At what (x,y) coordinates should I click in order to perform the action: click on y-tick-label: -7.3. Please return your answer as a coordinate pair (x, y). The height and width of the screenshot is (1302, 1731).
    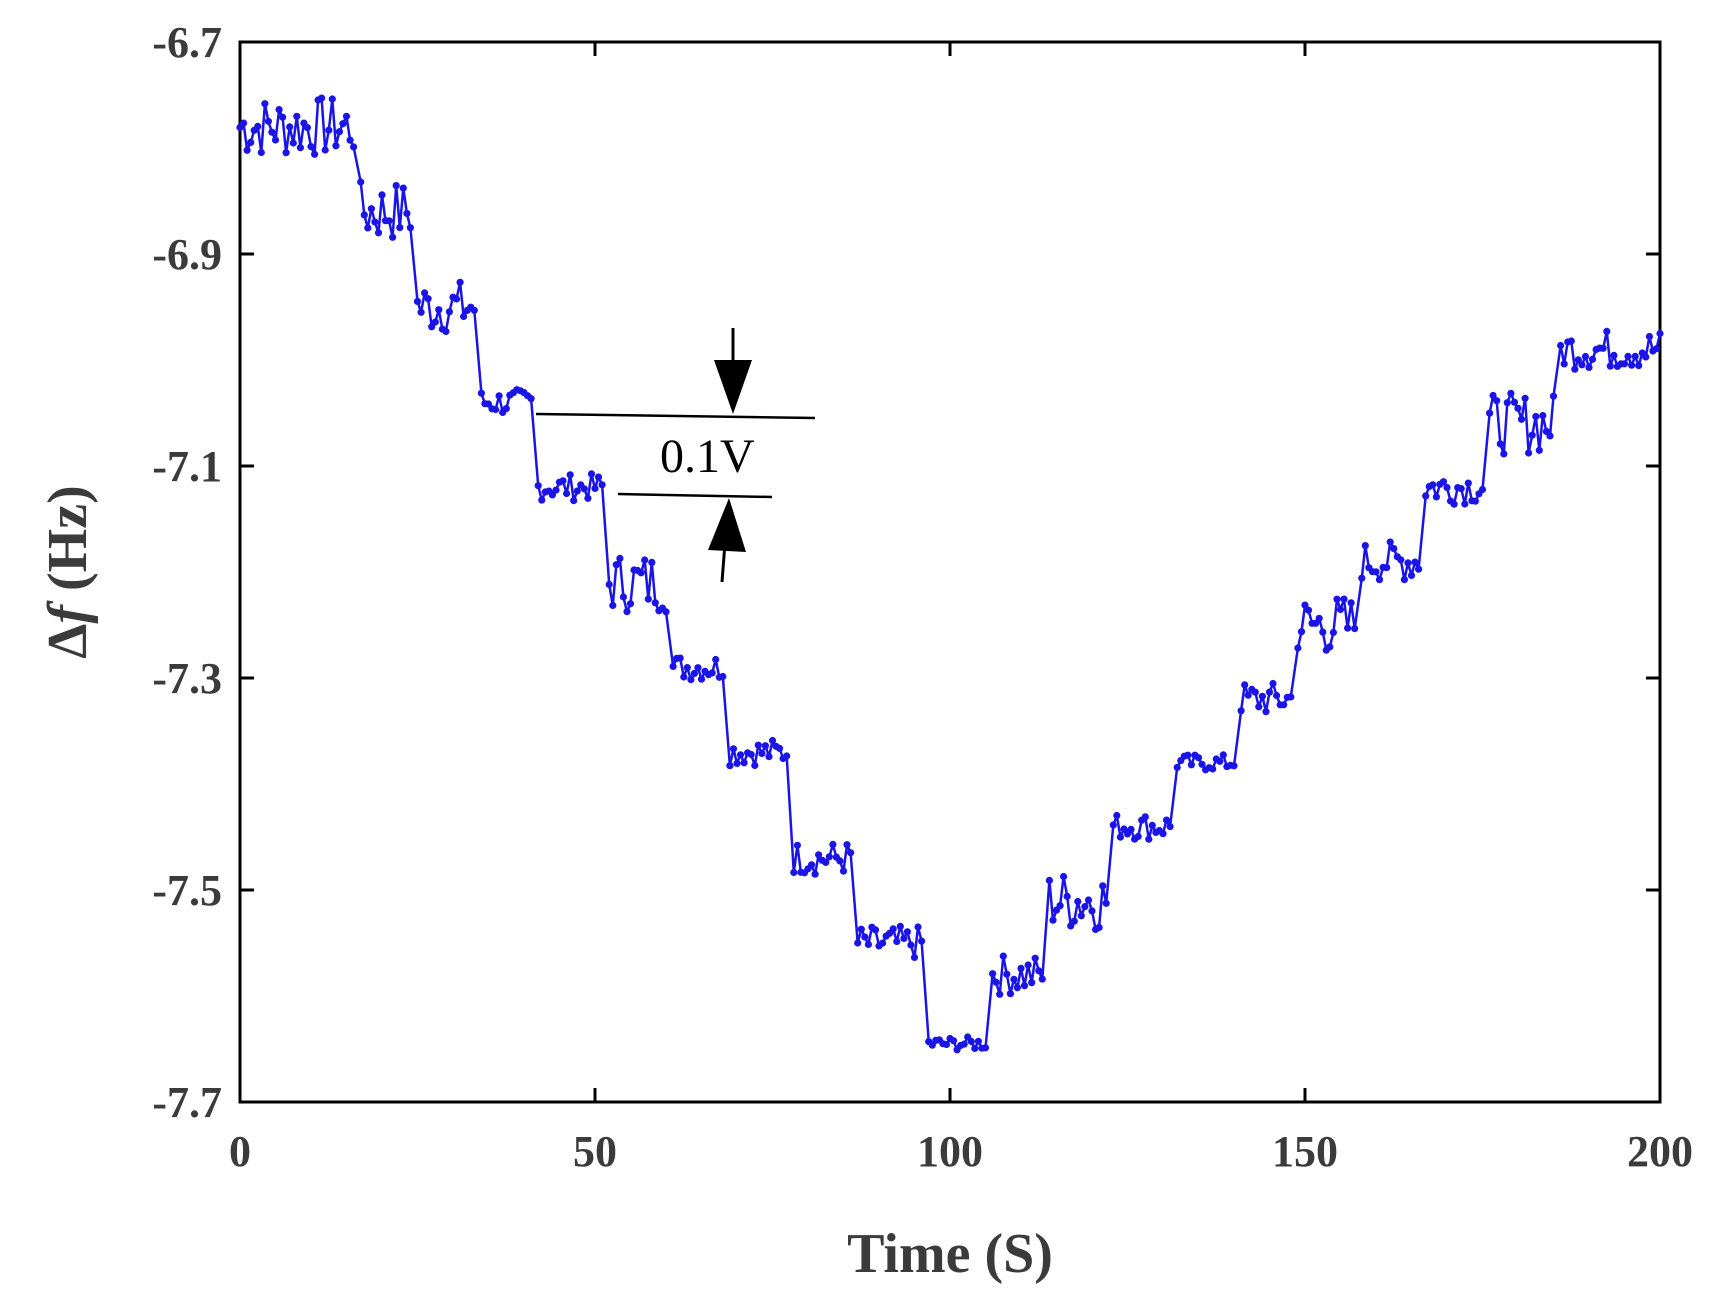
    Looking at the image, I should click on (187, 678).